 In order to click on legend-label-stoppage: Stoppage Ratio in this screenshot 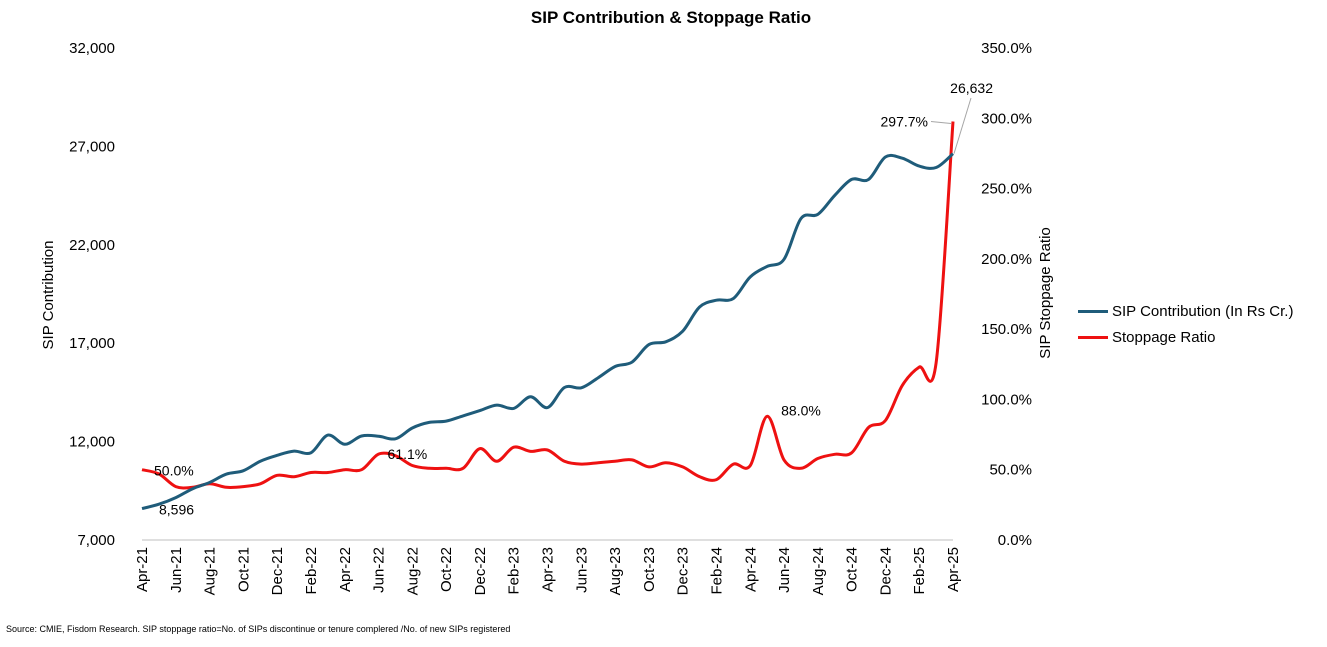, I will do `click(1164, 337)`.